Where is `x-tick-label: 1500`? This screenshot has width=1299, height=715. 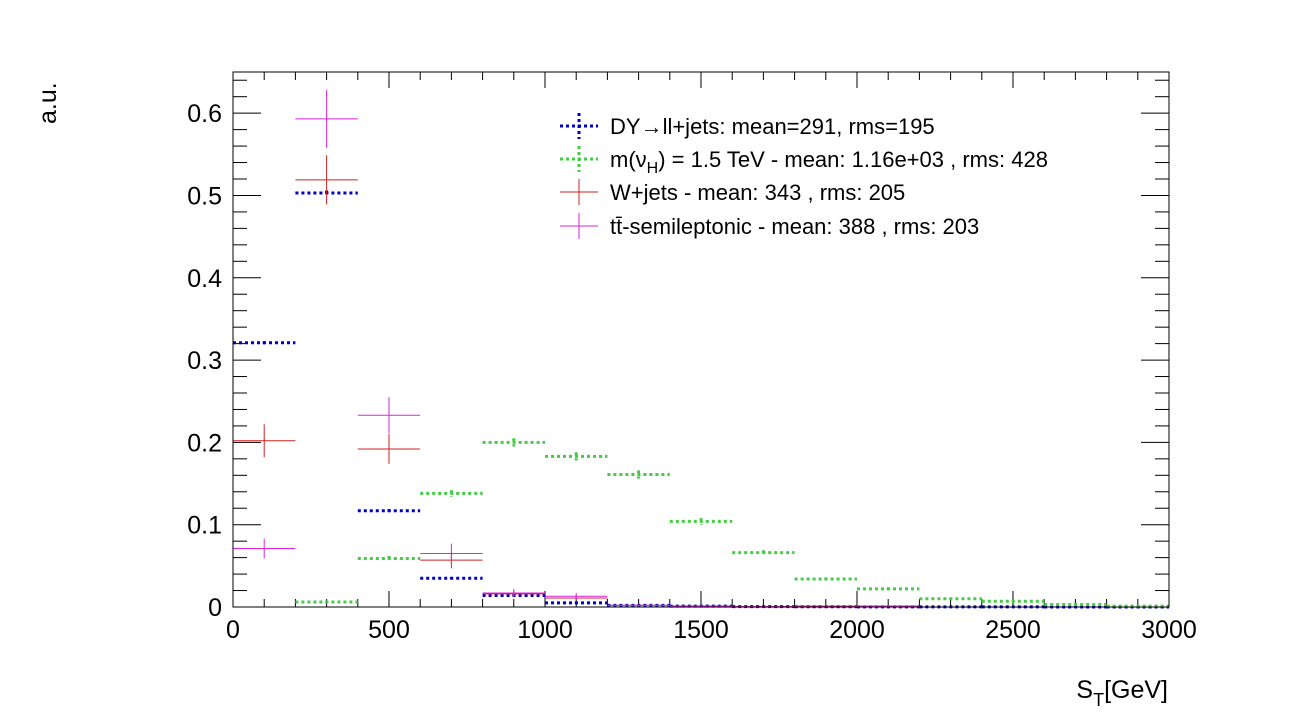 x-tick-label: 1500 is located at coordinates (701, 630).